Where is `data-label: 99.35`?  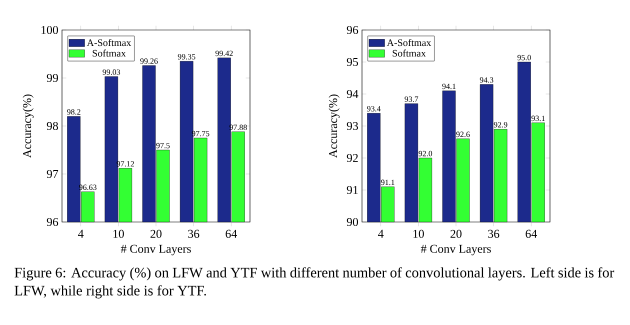 data-label: 99.35 is located at coordinates (187, 57).